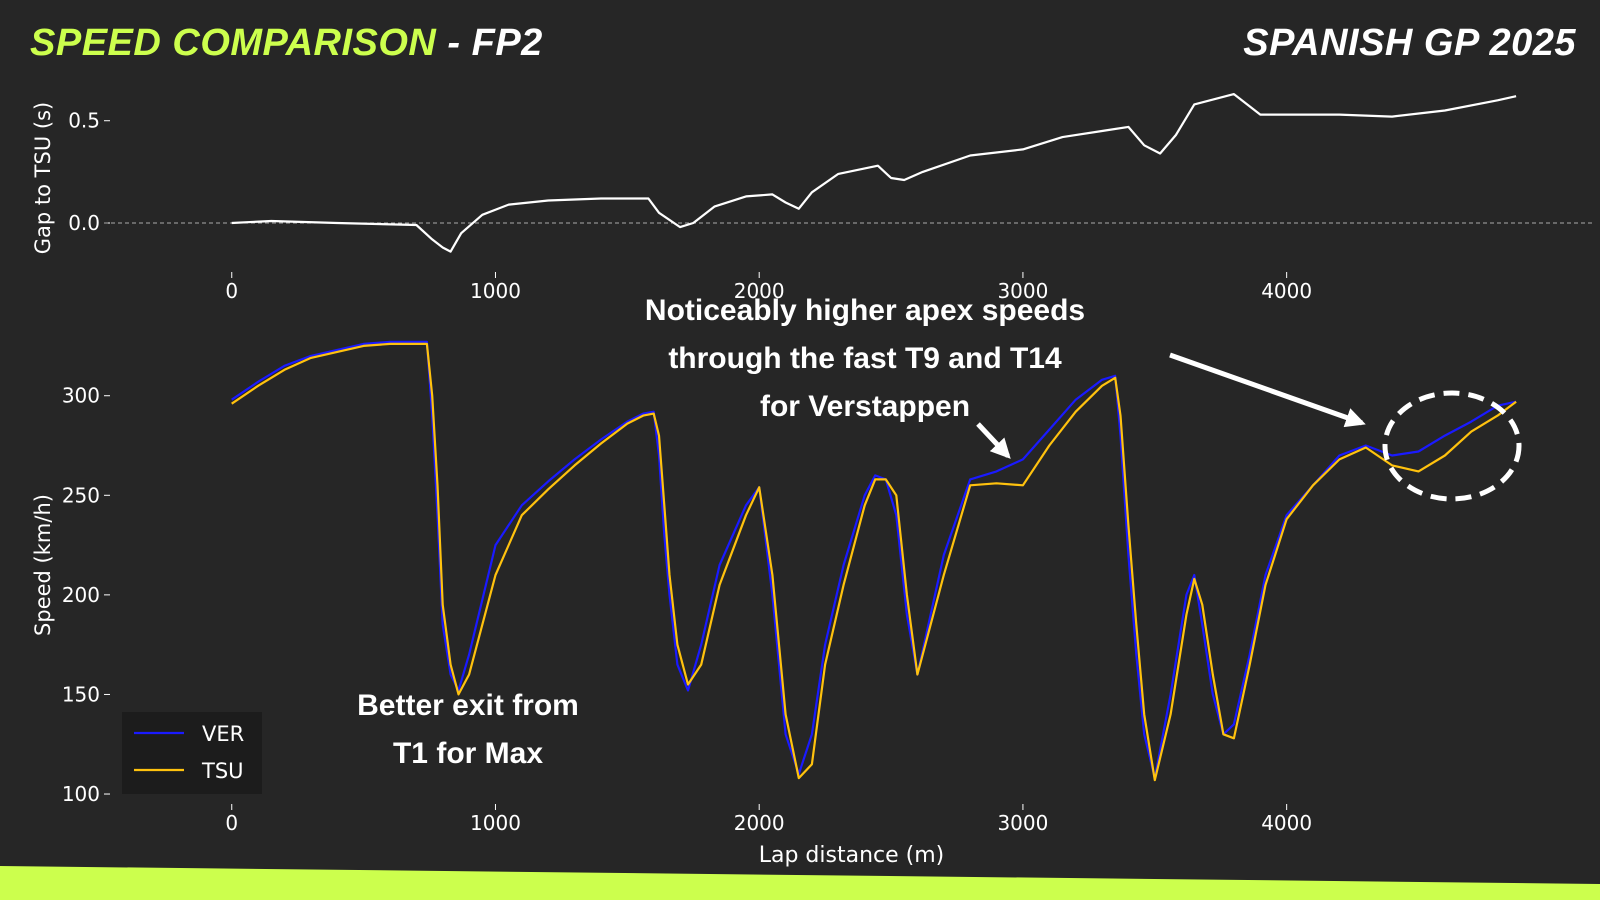 Image resolution: width=1600 pixels, height=900 pixels. Describe the element at coordinates (223, 734) in the screenshot. I see `legend-label-ver: VER` at that location.